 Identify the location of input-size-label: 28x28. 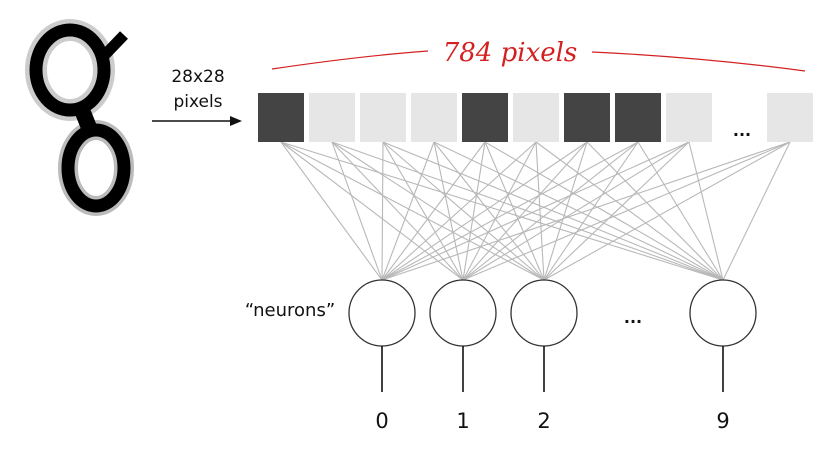
(197, 77).